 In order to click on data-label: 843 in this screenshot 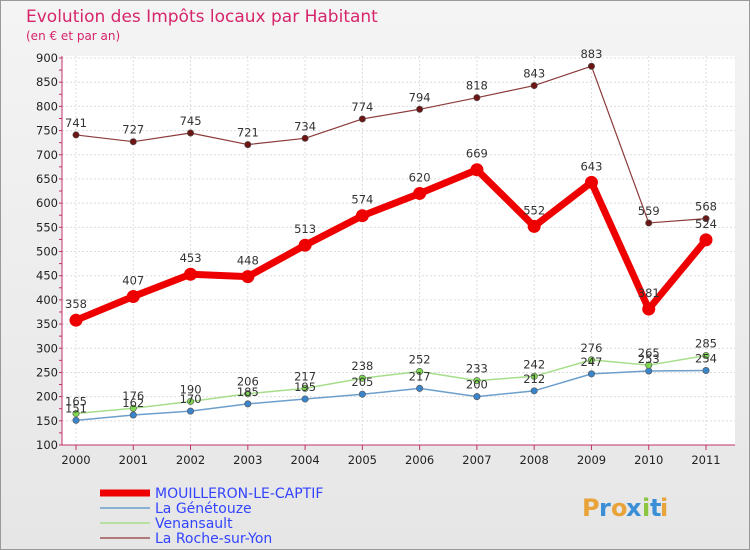, I will do `click(534, 74)`.